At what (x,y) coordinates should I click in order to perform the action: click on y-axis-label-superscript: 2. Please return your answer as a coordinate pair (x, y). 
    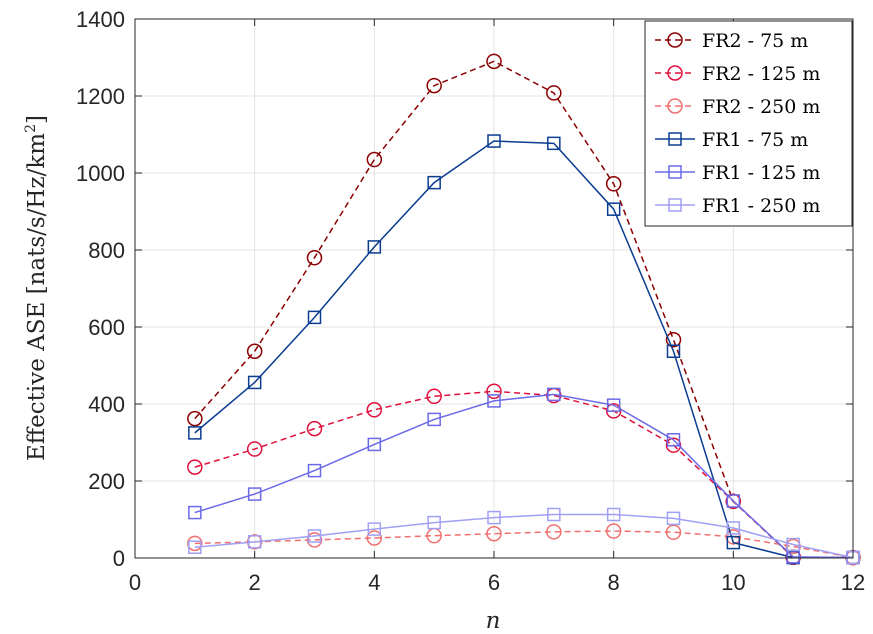
    Looking at the image, I should click on (31, 128).